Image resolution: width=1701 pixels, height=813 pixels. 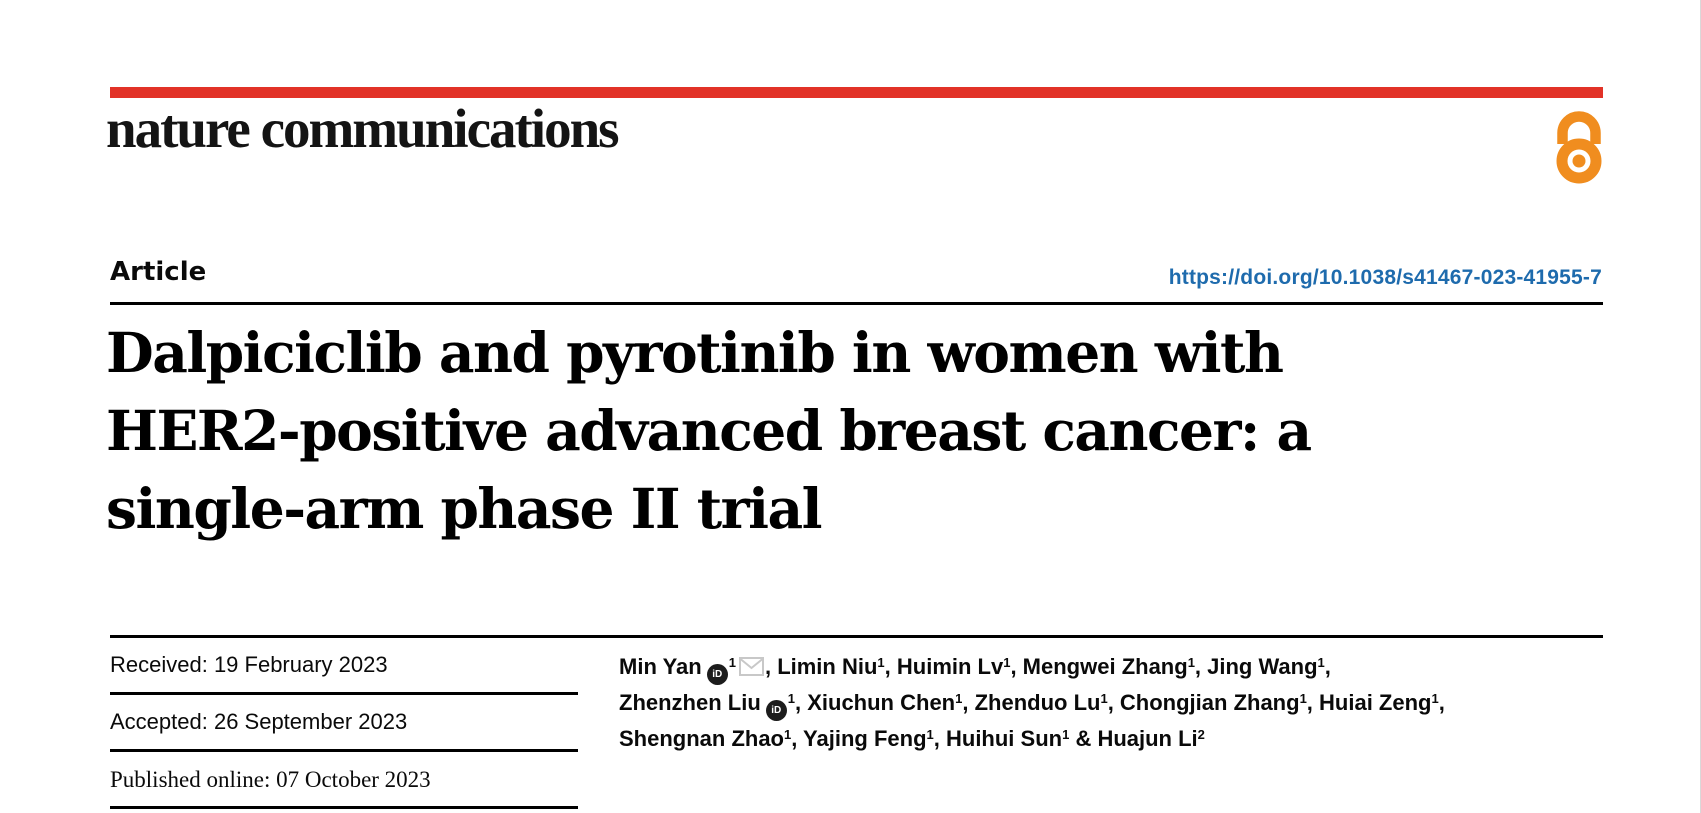 I want to click on author-name-text: , Huiai Zeng, so click(x=1369, y=702).